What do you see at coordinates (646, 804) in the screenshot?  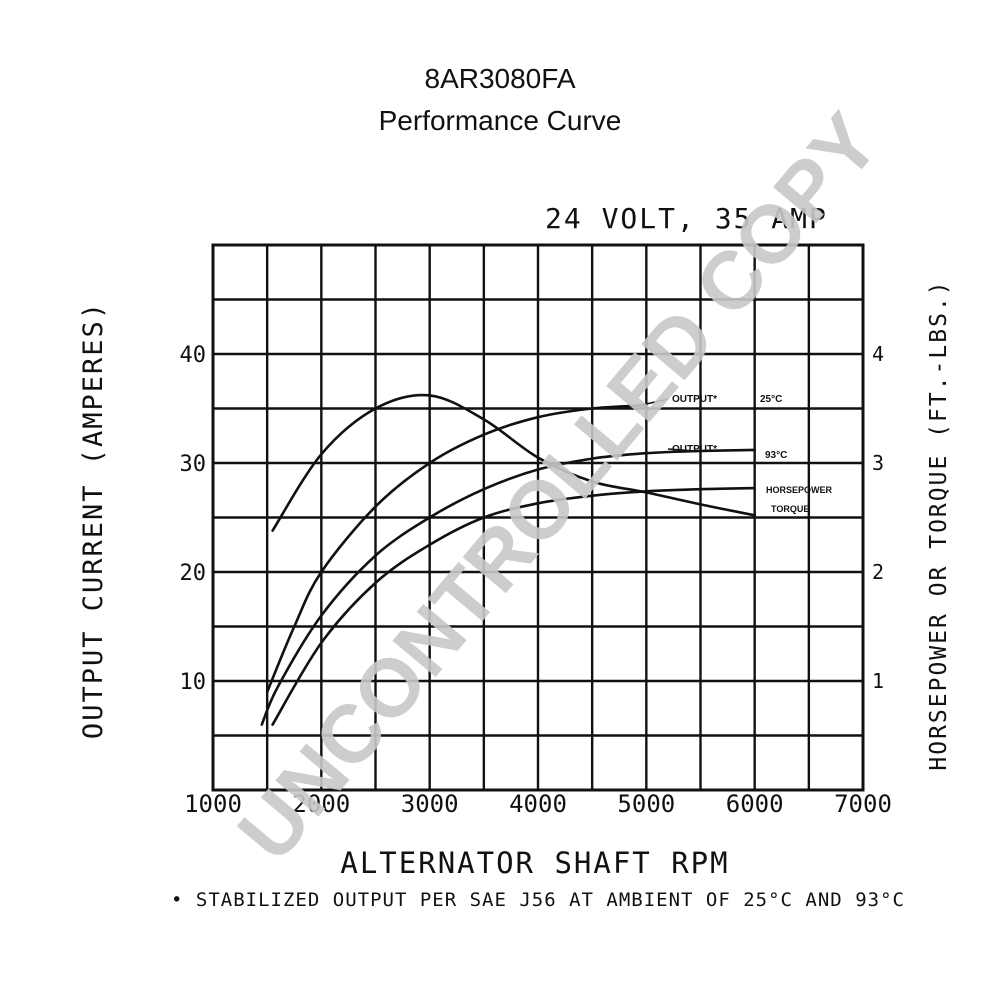 I see `x-tick-label: 5000` at bounding box center [646, 804].